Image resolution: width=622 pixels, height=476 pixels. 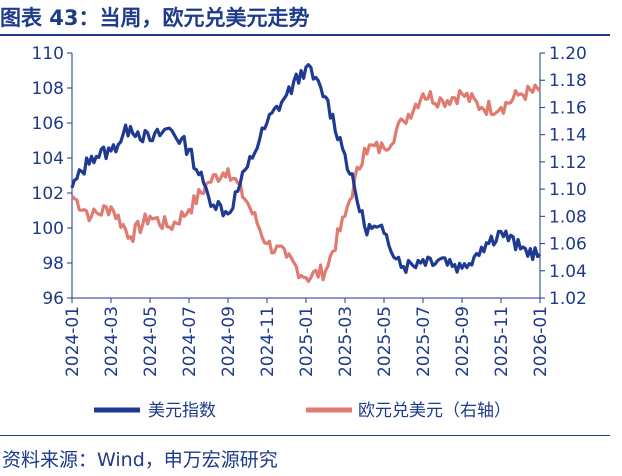 I want to click on left-tick-label: 96, so click(x=53, y=299).